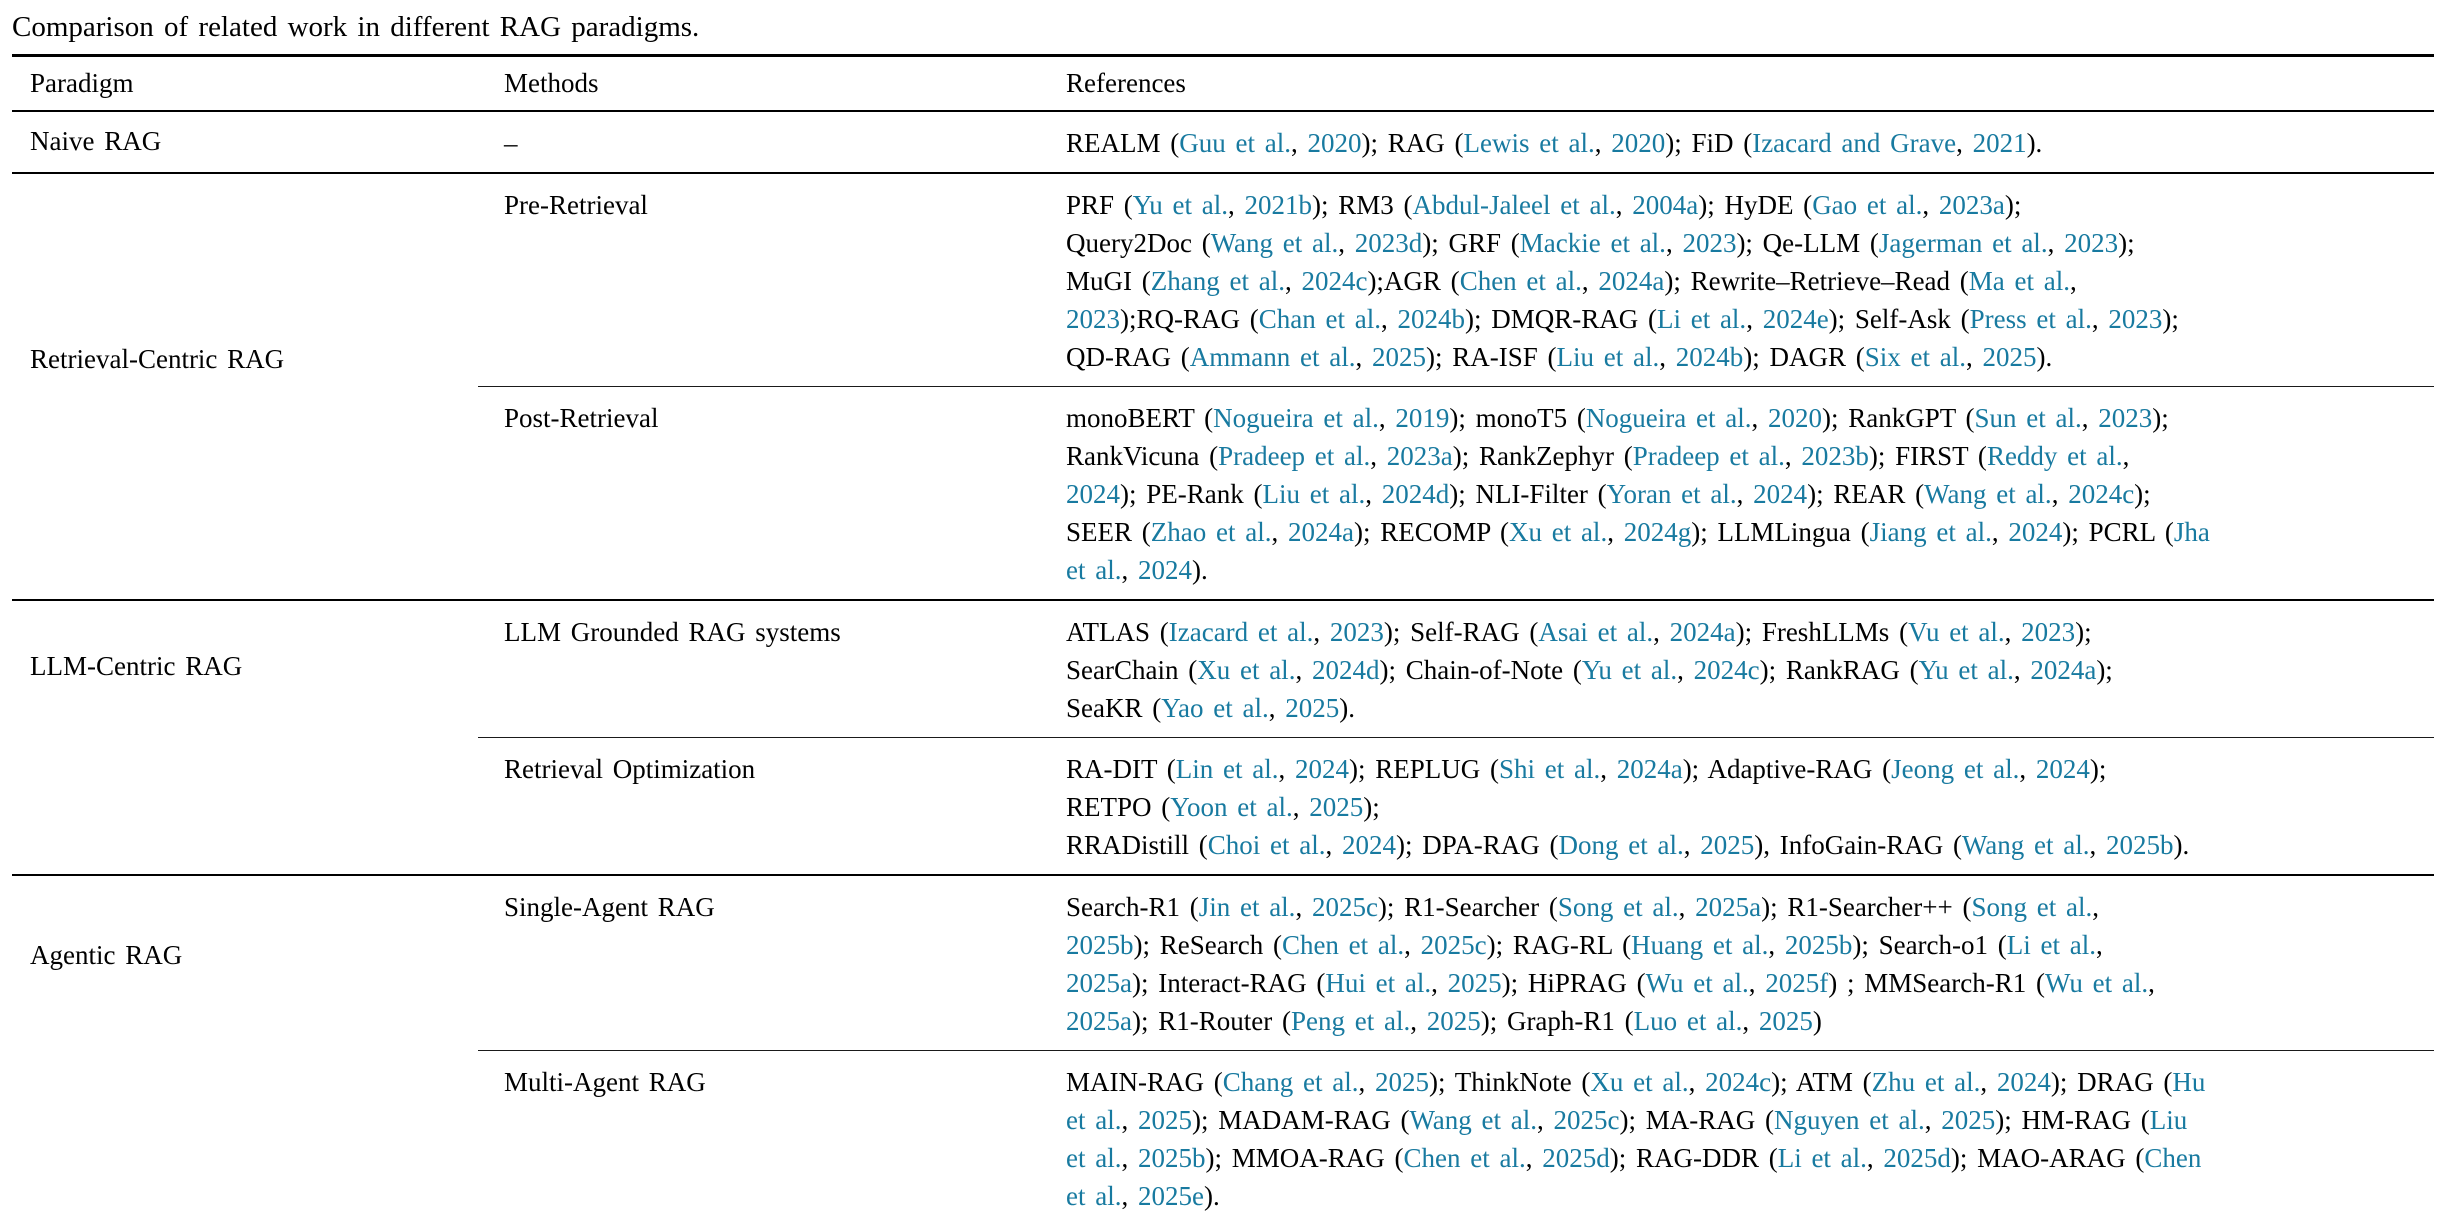  Describe the element at coordinates (1422, 418) in the screenshot. I see `citation-link: 2019` at that location.